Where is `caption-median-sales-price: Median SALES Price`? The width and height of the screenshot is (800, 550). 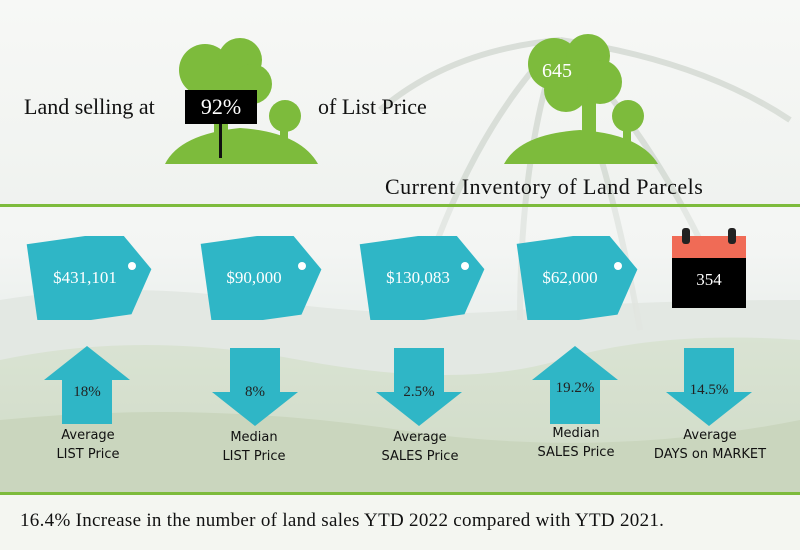 caption-median-sales-price: Median SALES Price is located at coordinates (576, 443).